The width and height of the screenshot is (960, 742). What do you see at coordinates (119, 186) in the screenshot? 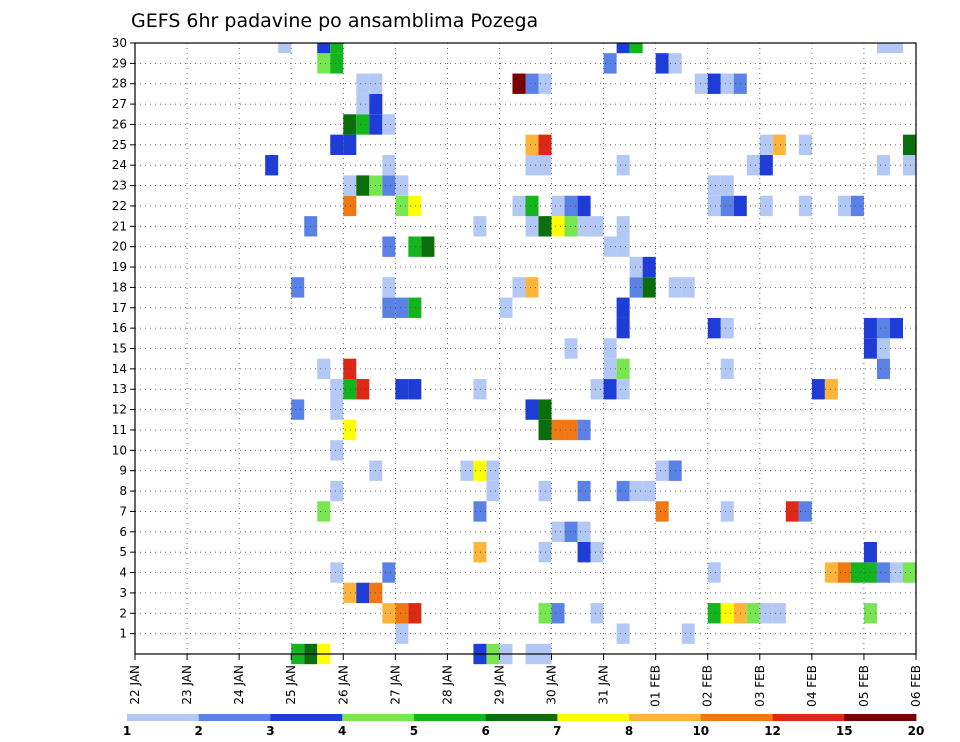
I see `y-tick-label: 23` at bounding box center [119, 186].